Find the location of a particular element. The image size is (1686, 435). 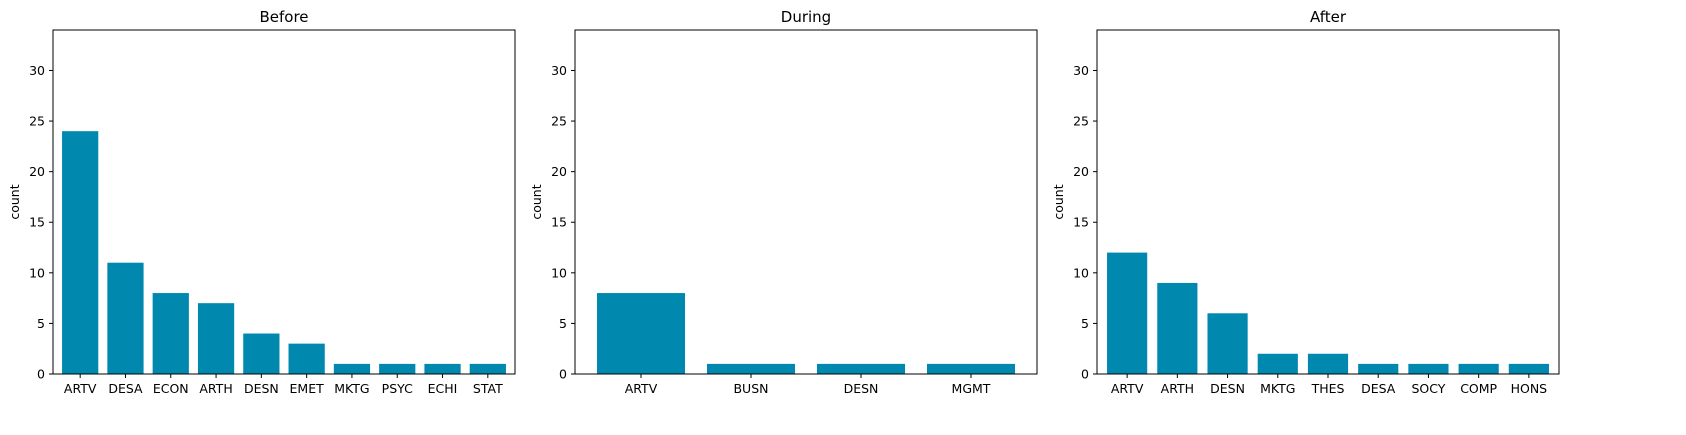

bar-mgmt is located at coordinates (971, 368).